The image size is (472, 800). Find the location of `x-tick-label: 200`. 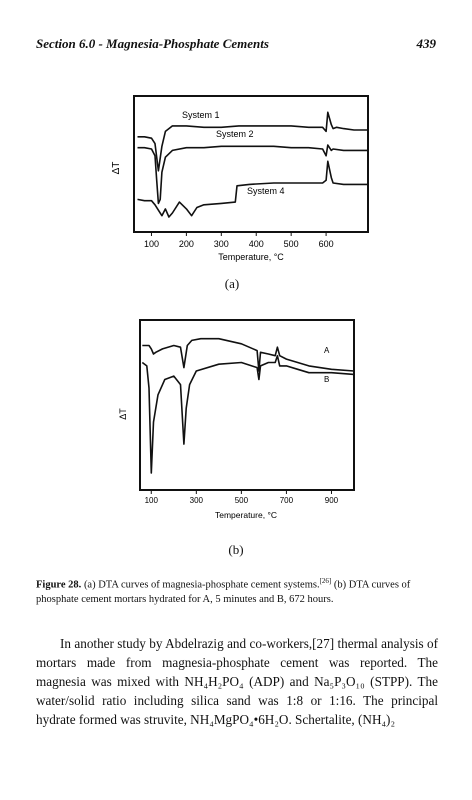

x-tick-label: 200 is located at coordinates (186, 244).